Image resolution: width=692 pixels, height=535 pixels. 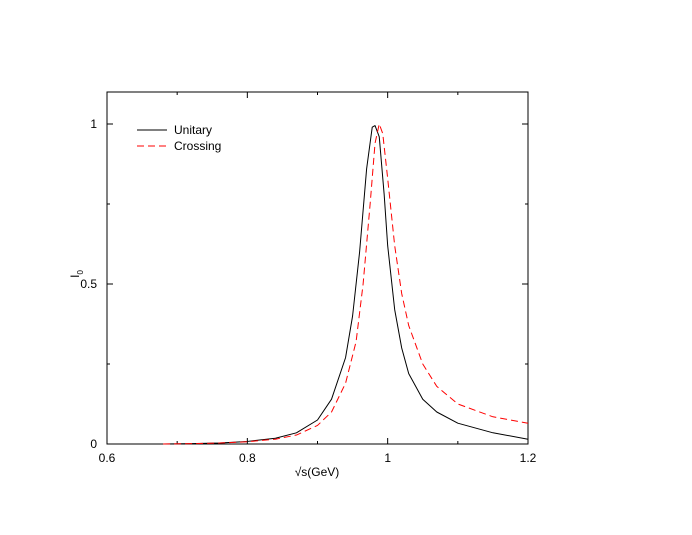 What do you see at coordinates (93, 124) in the screenshot?
I see `y-tick-label: 1` at bounding box center [93, 124].